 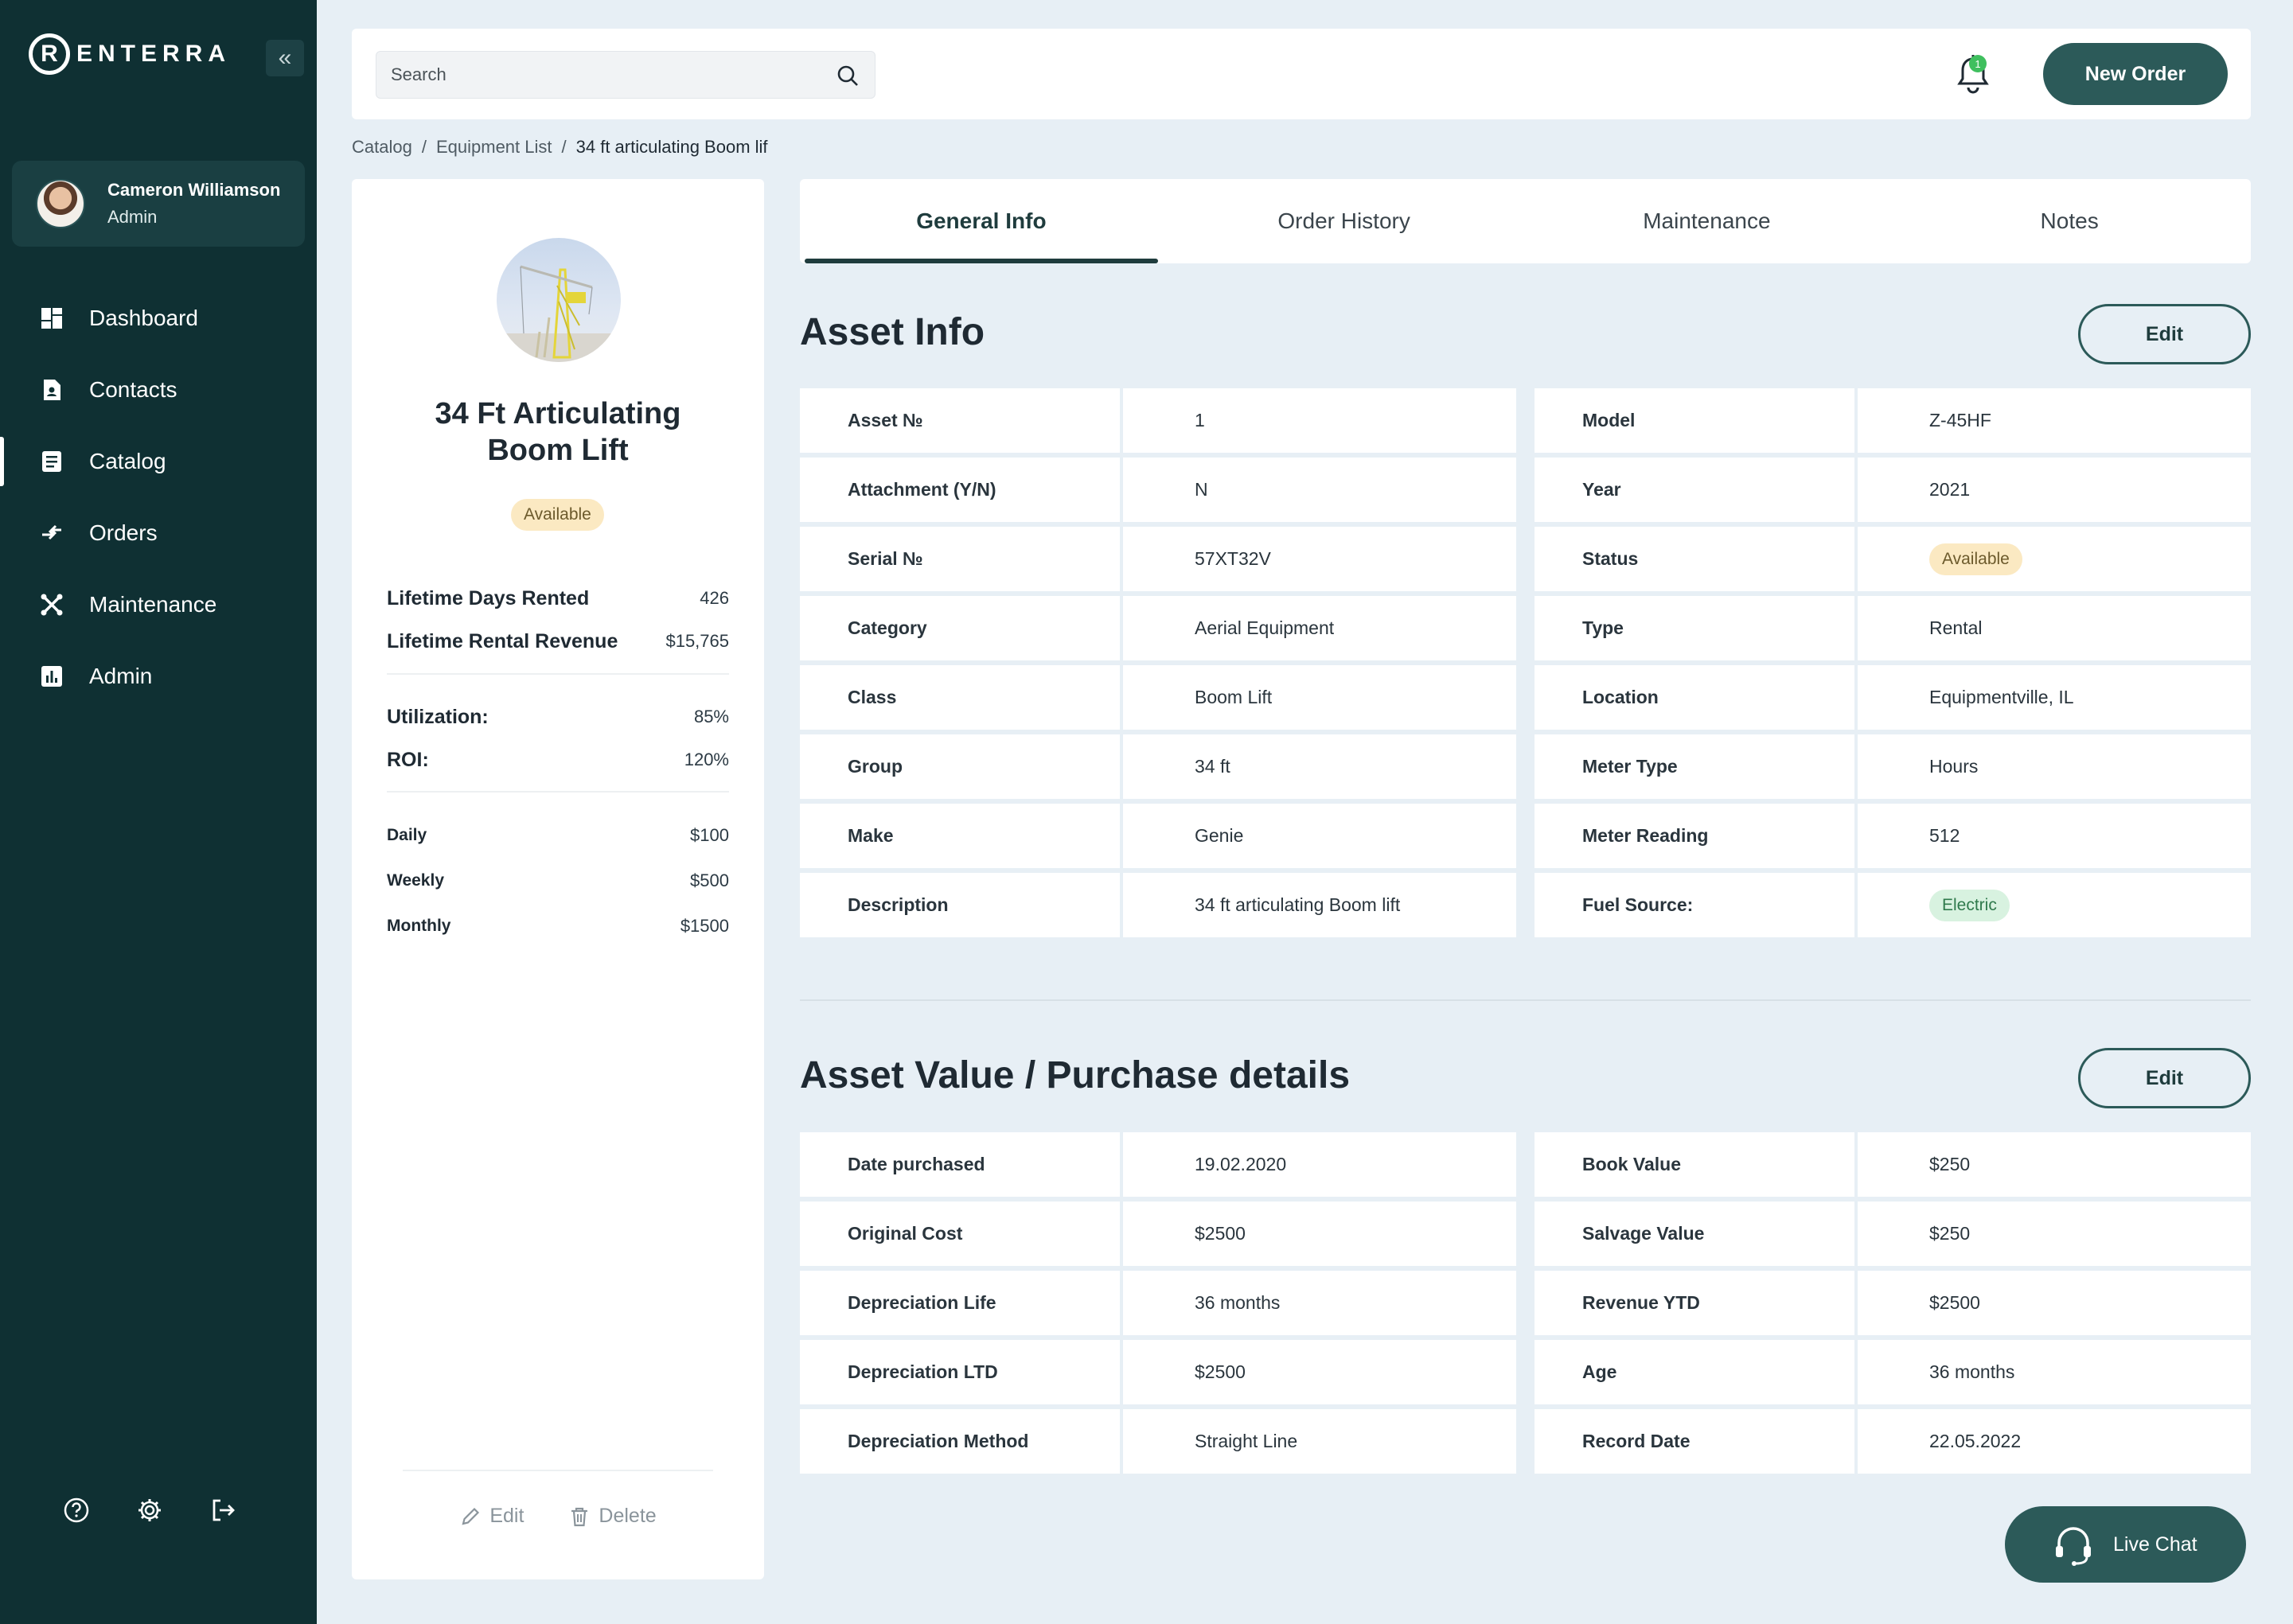 What do you see at coordinates (130, 54) in the screenshot?
I see `enterra-logo: R ENTERRA` at bounding box center [130, 54].